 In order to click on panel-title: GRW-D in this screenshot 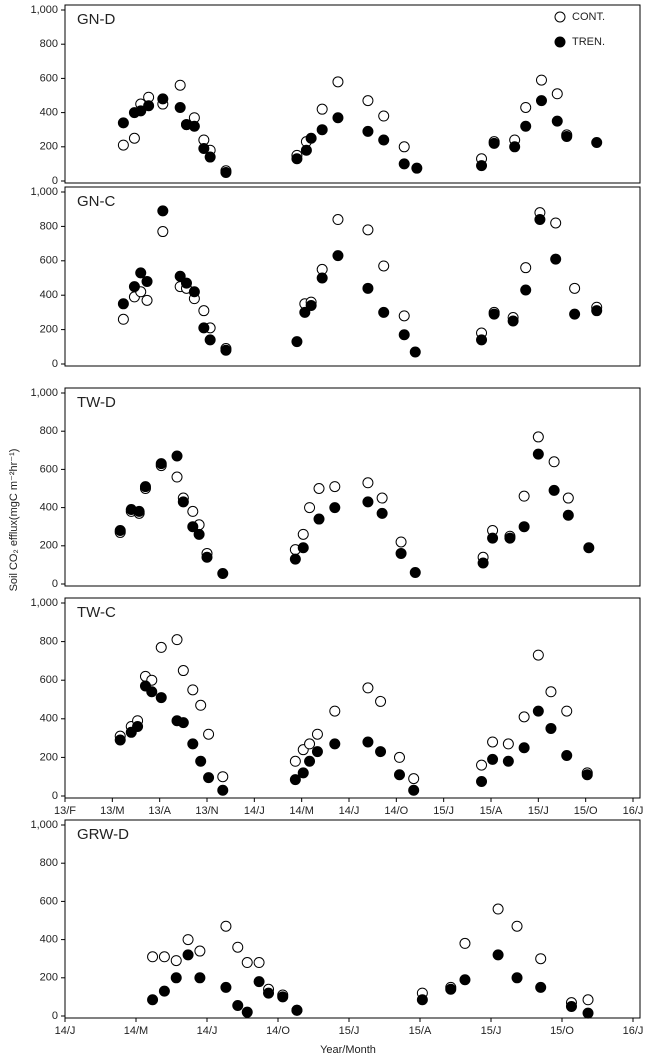, I will do `click(103, 834)`.